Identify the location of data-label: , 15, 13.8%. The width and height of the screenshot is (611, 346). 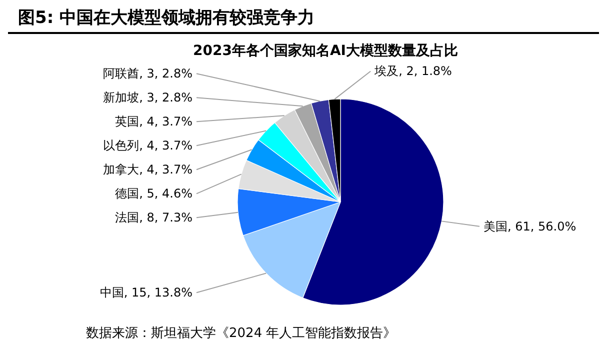
(158, 293).